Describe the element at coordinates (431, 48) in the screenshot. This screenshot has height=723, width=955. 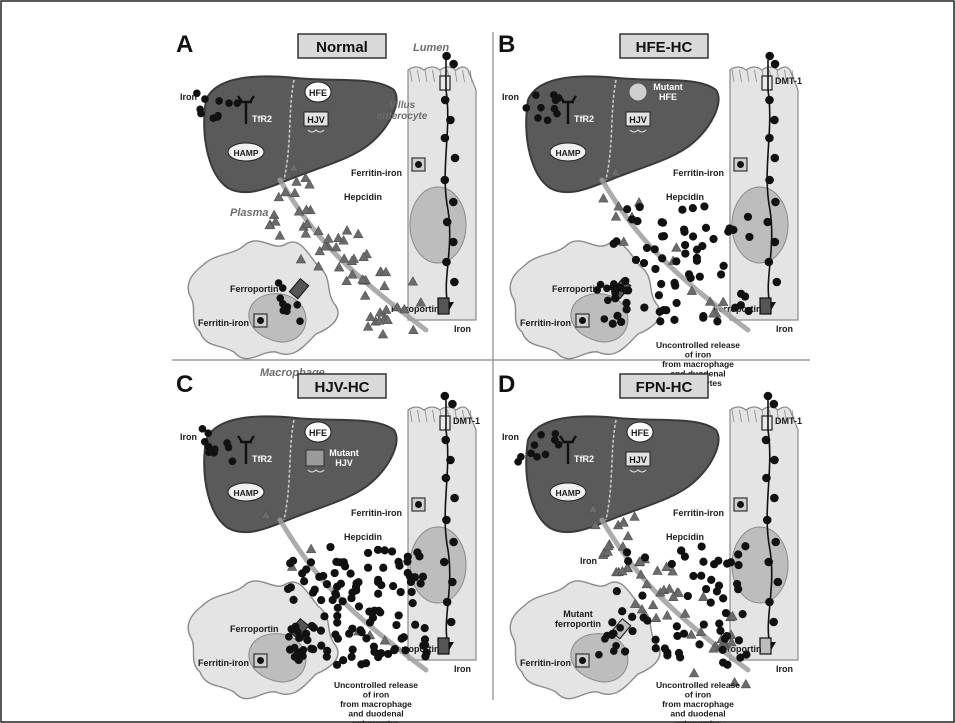
I see `label-lumen: Lumen` at that location.